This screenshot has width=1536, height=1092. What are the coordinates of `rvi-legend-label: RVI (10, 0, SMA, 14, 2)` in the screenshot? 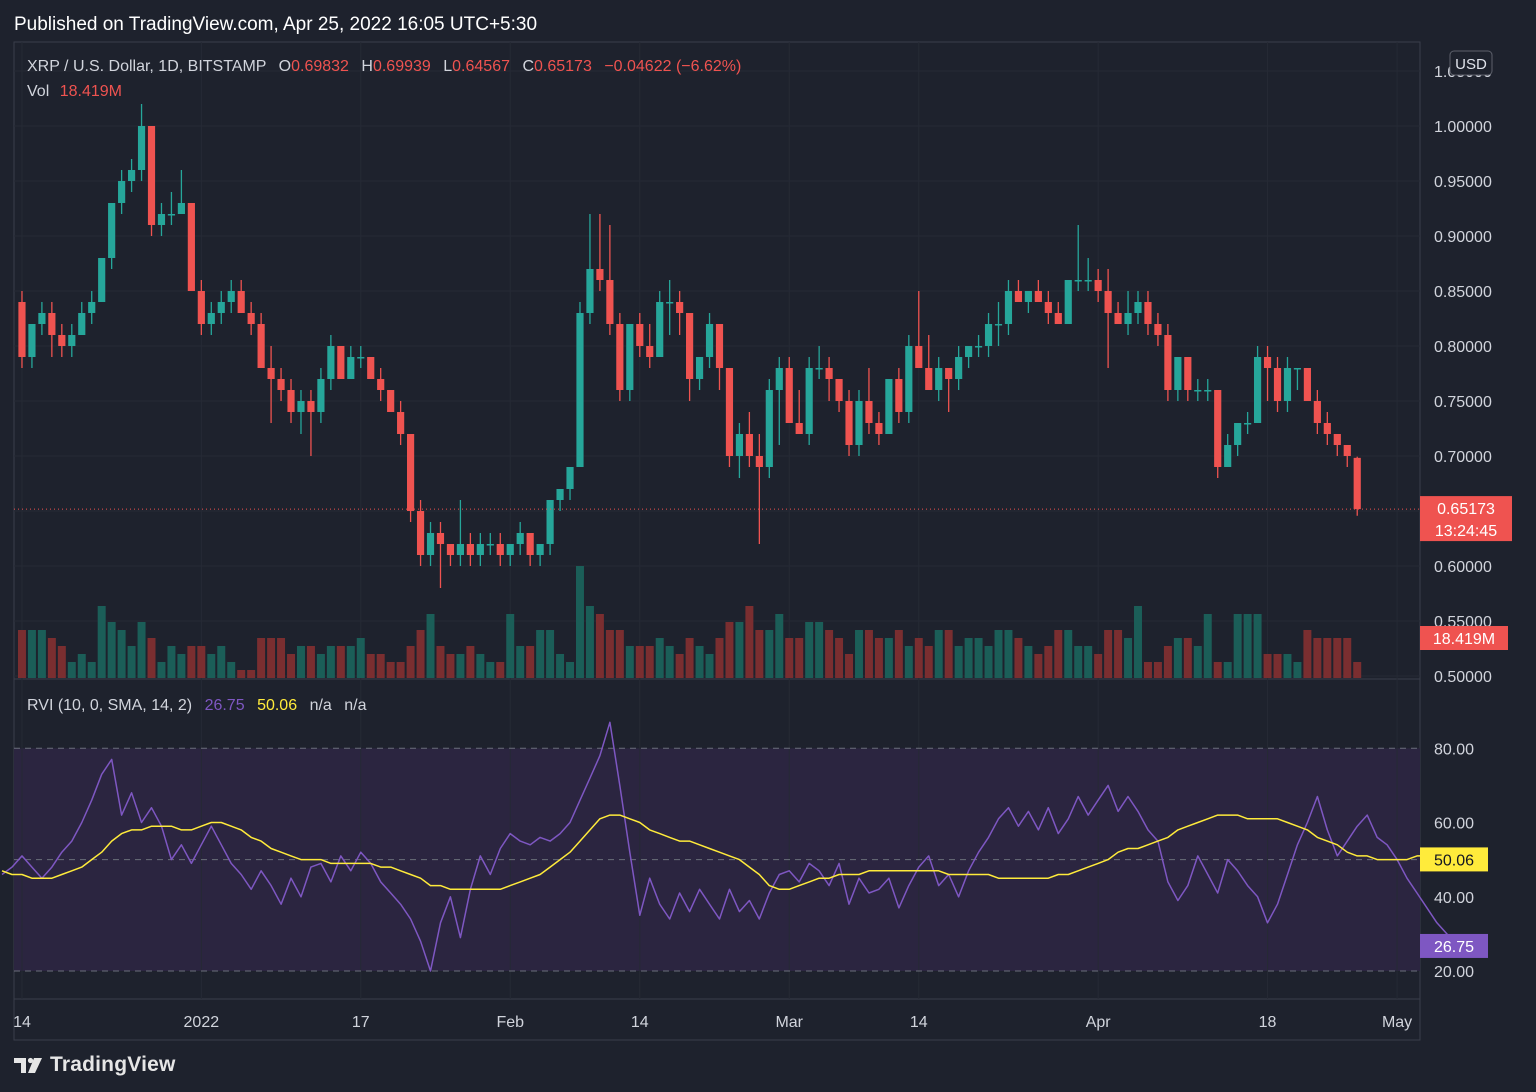 It's located at (109, 705).